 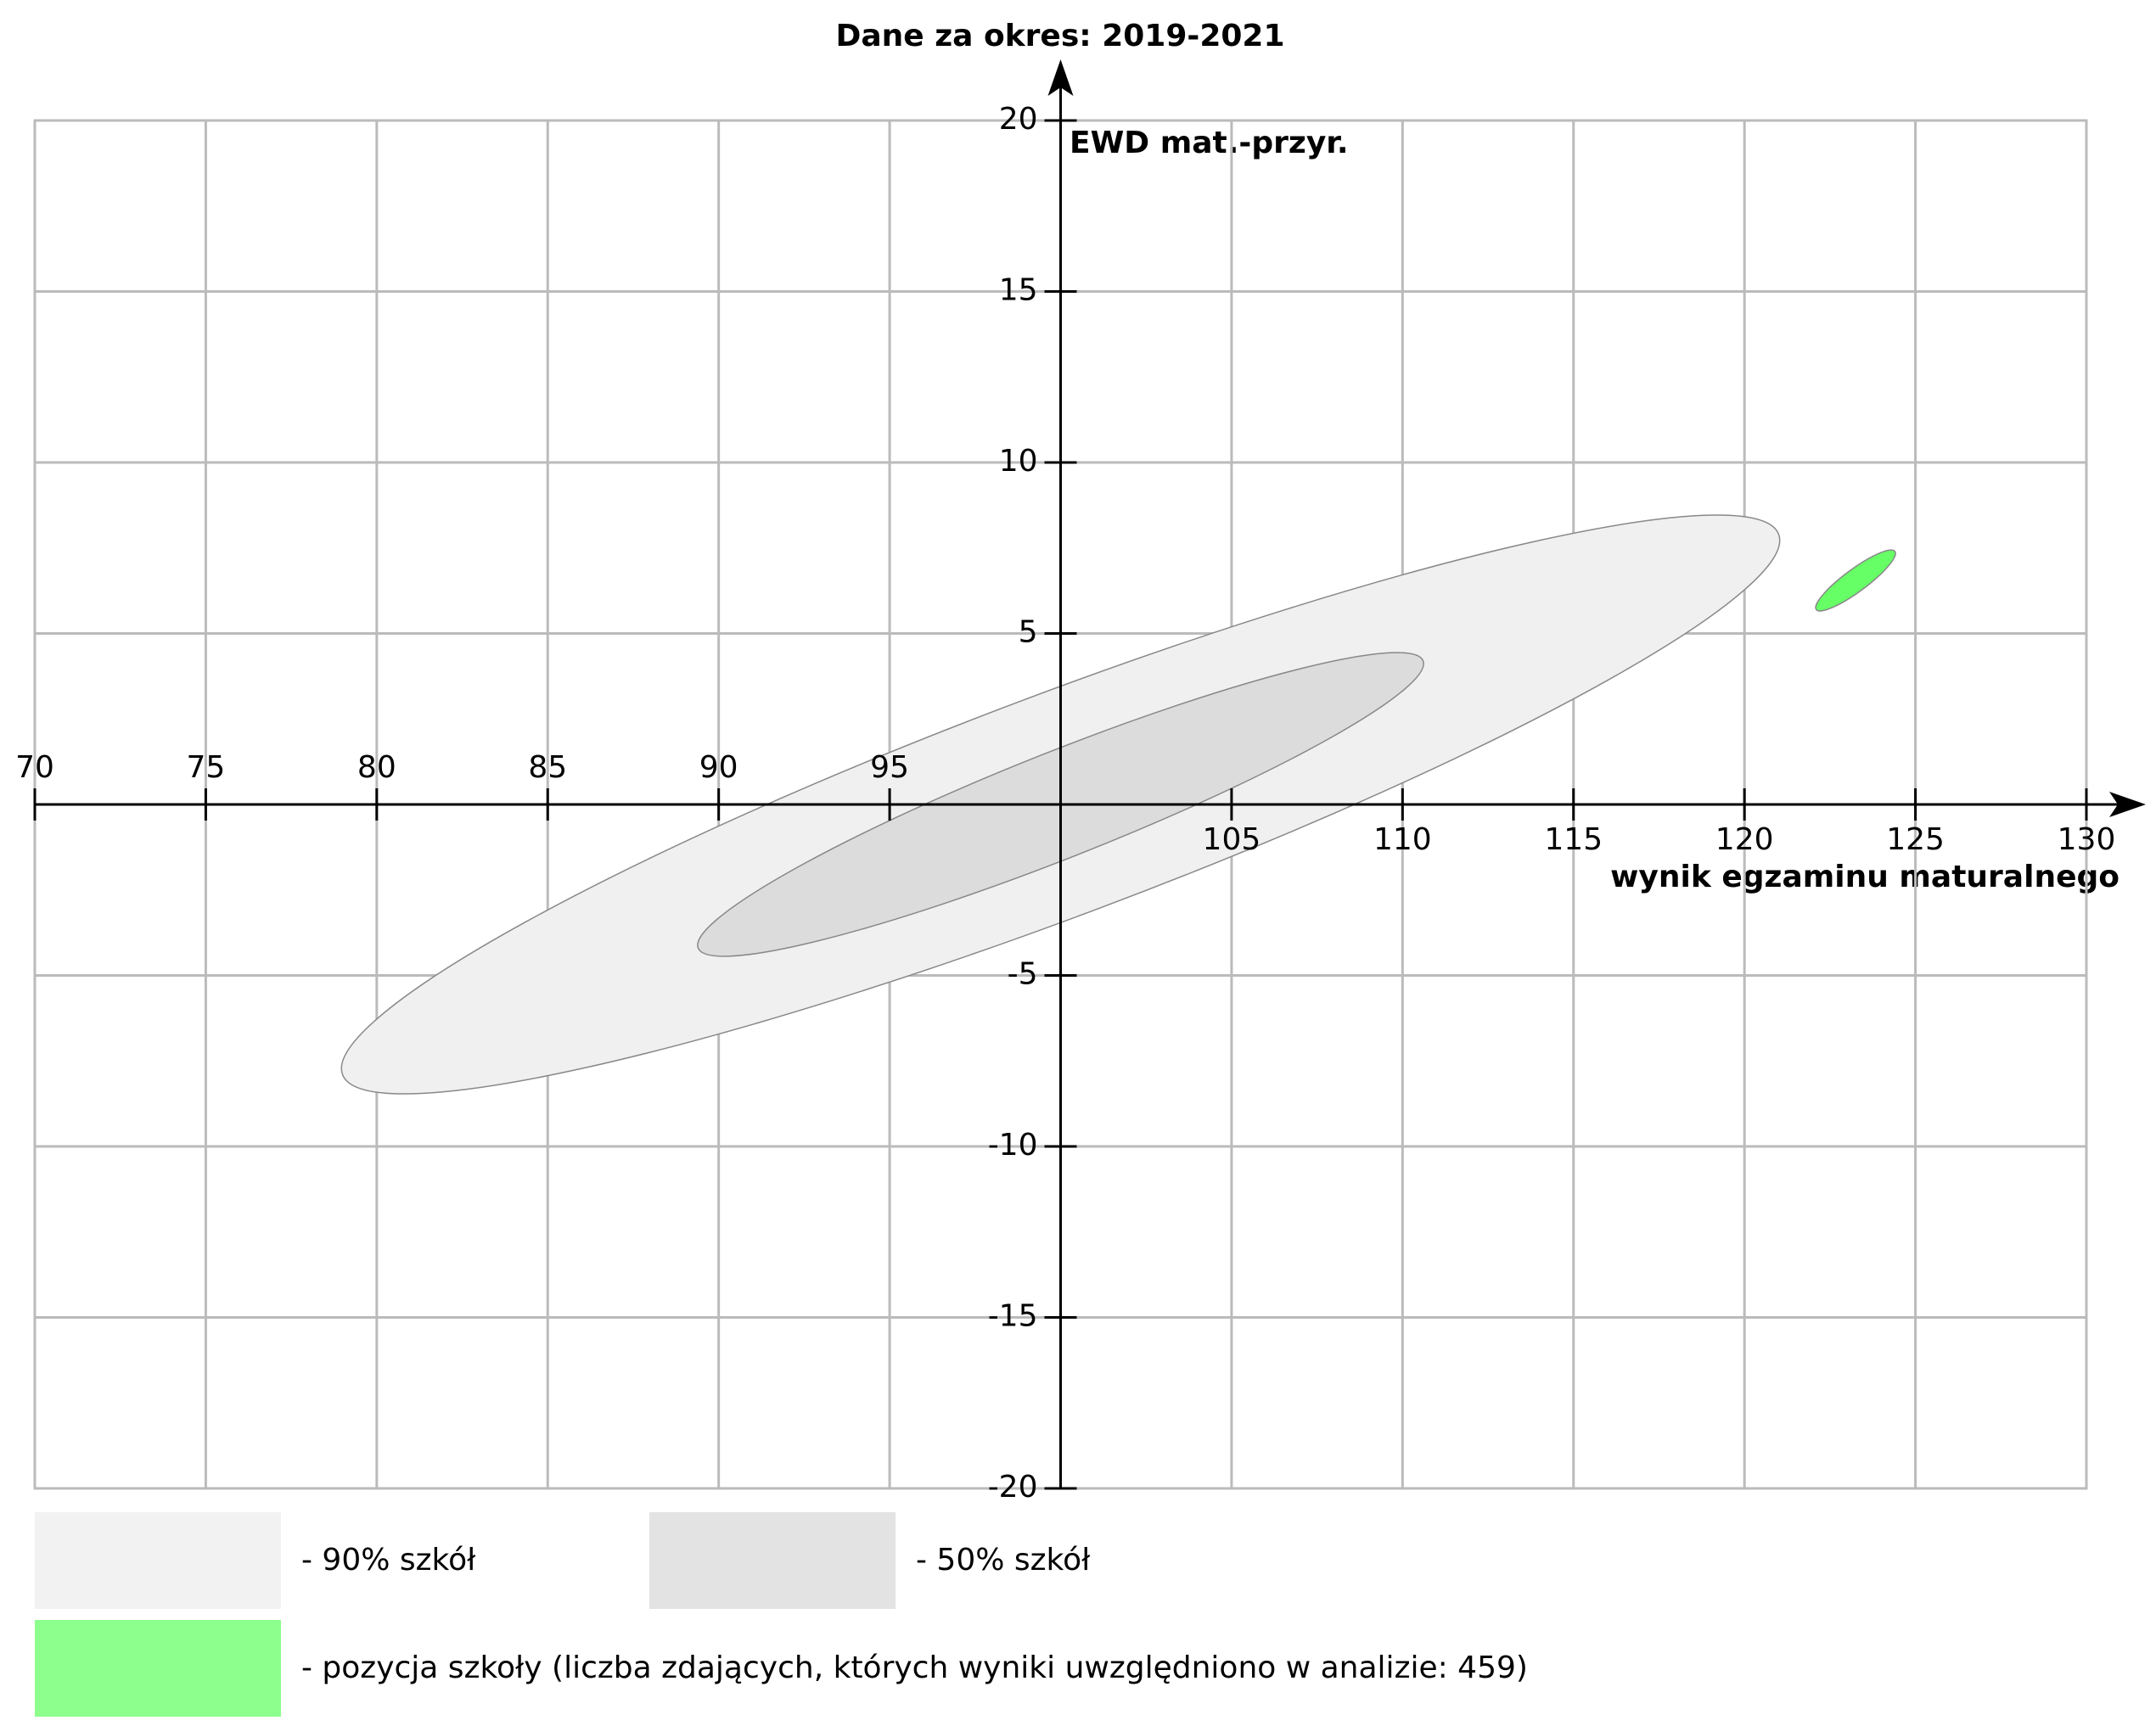 I want to click on y-tick-label: -5, so click(x=1023, y=974).